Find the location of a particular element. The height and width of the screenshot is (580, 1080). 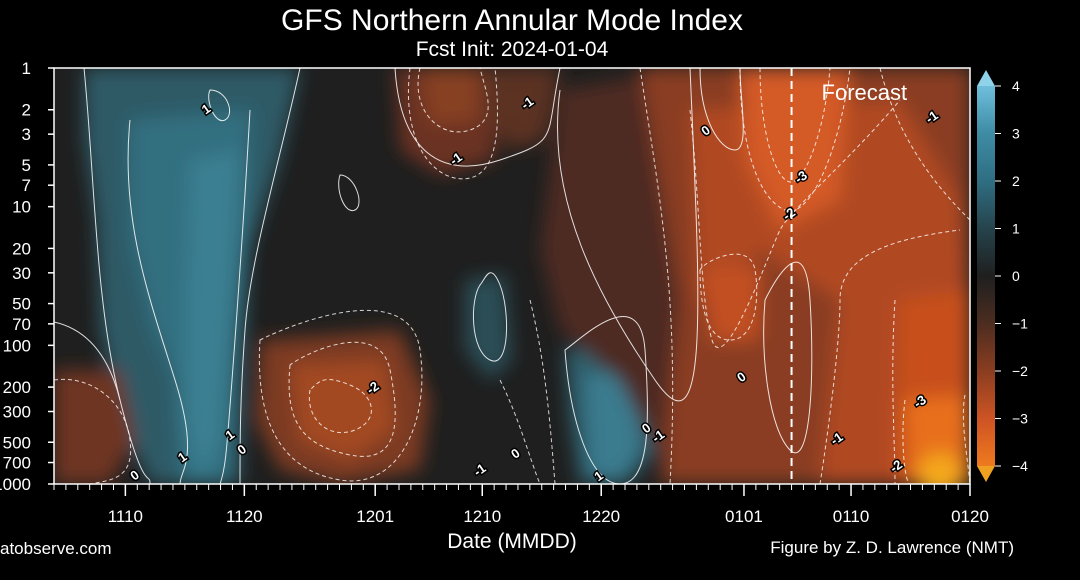

x-tick-label: 0110 is located at coordinates (851, 516).